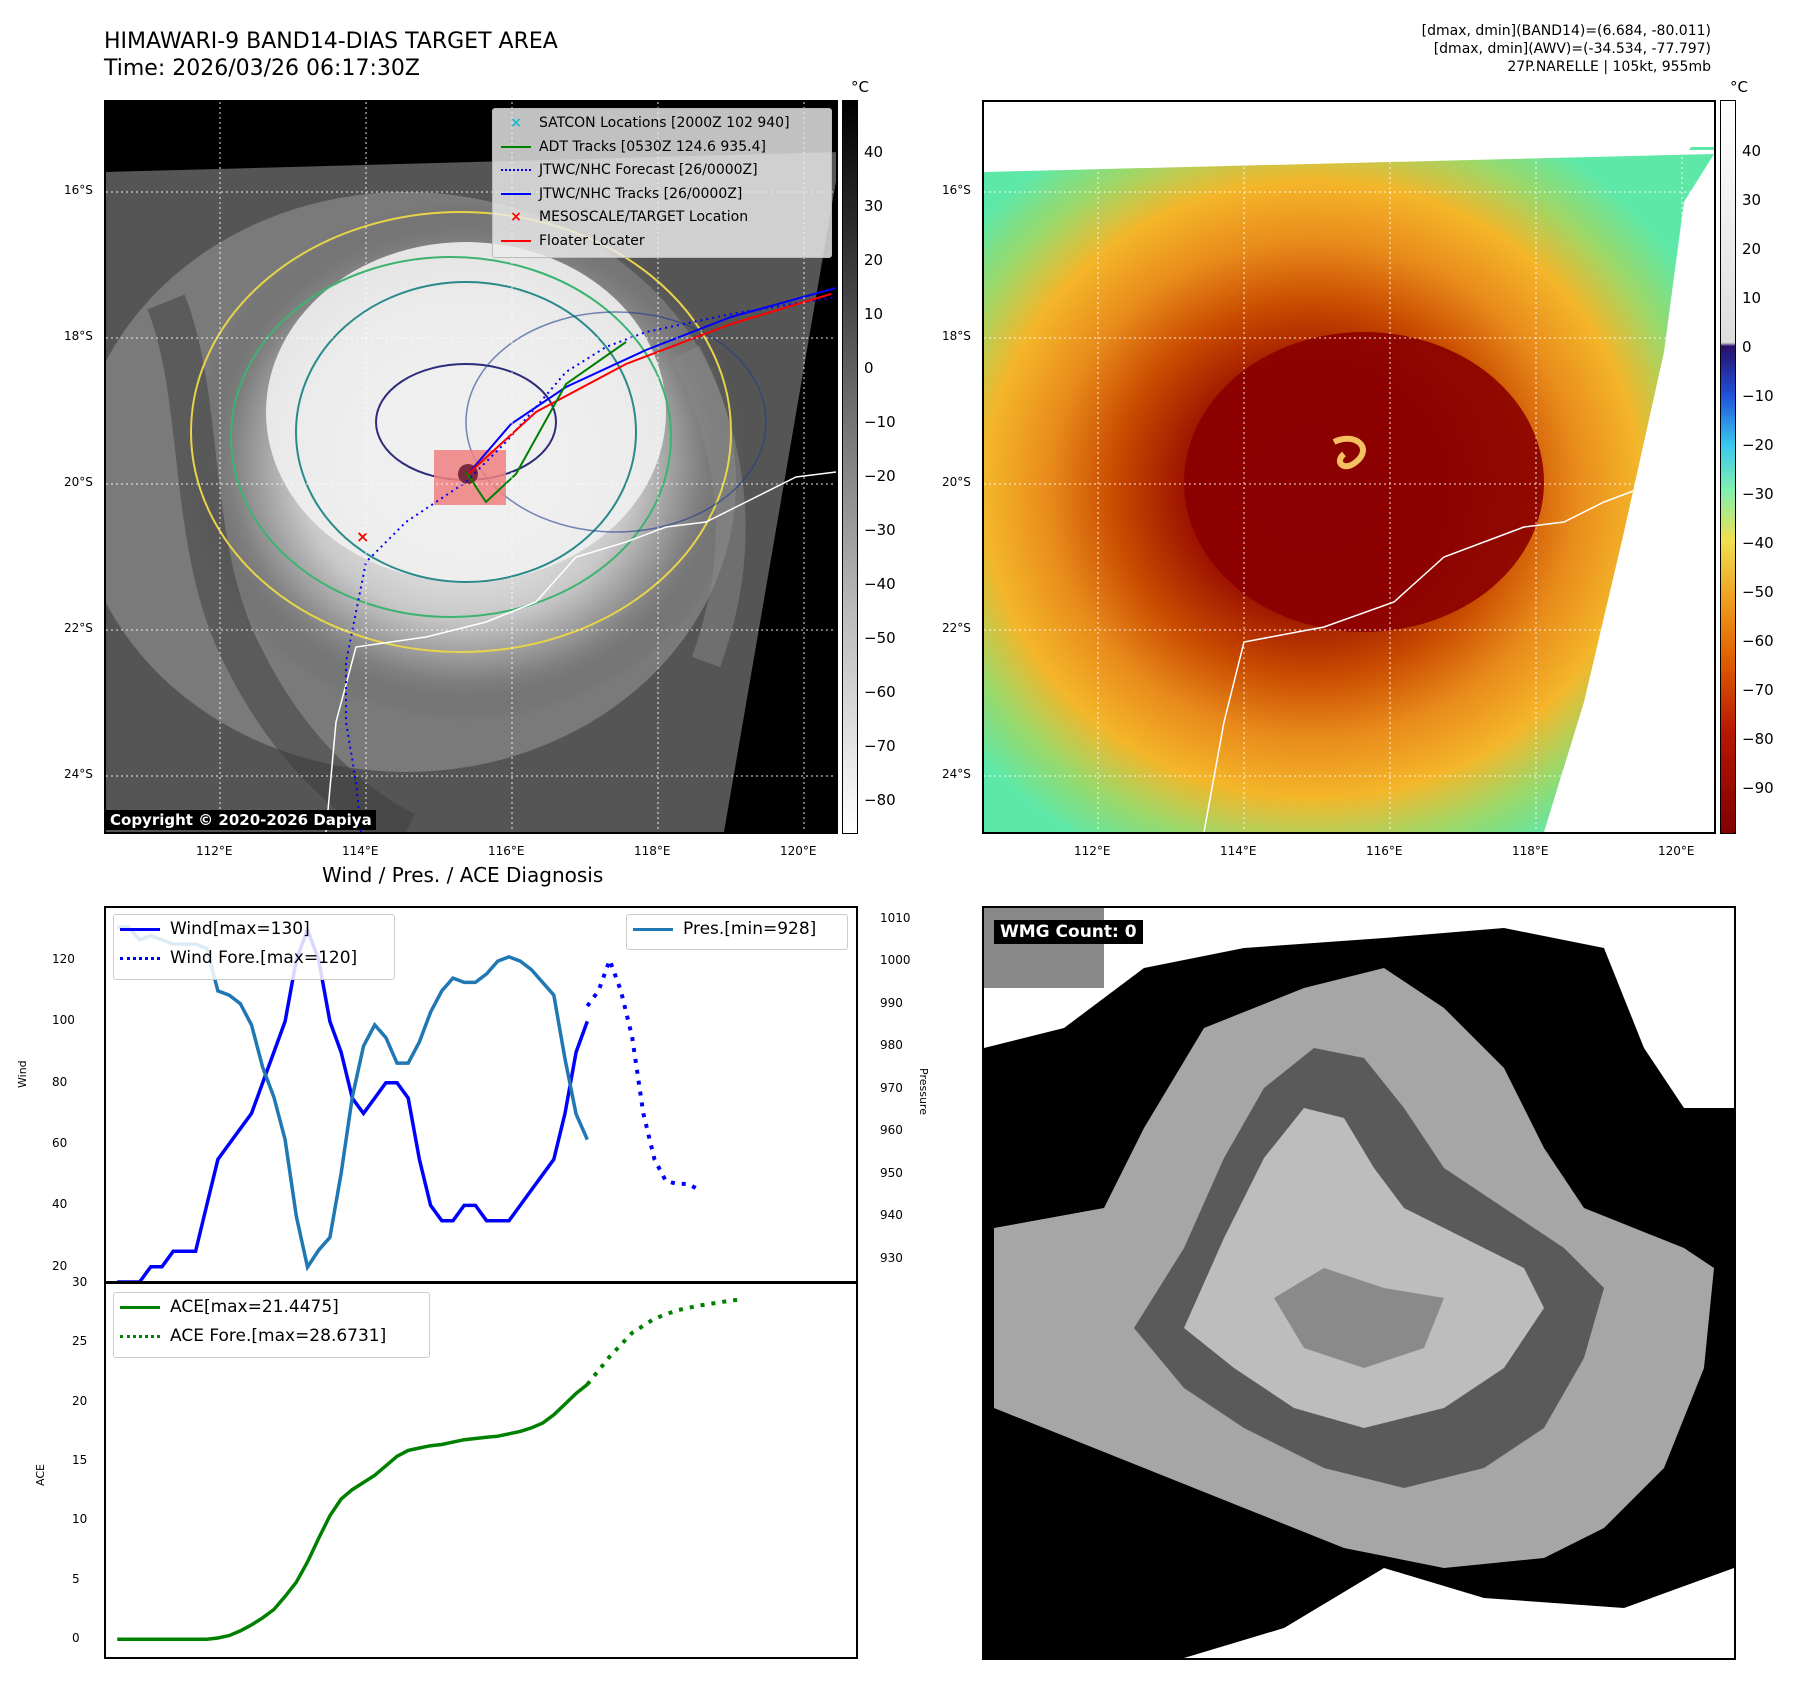 Image resolution: width=1797 pixels, height=1690 pixels. What do you see at coordinates (880, 638) in the screenshot?
I see `colorbar-left-tick: −50` at bounding box center [880, 638].